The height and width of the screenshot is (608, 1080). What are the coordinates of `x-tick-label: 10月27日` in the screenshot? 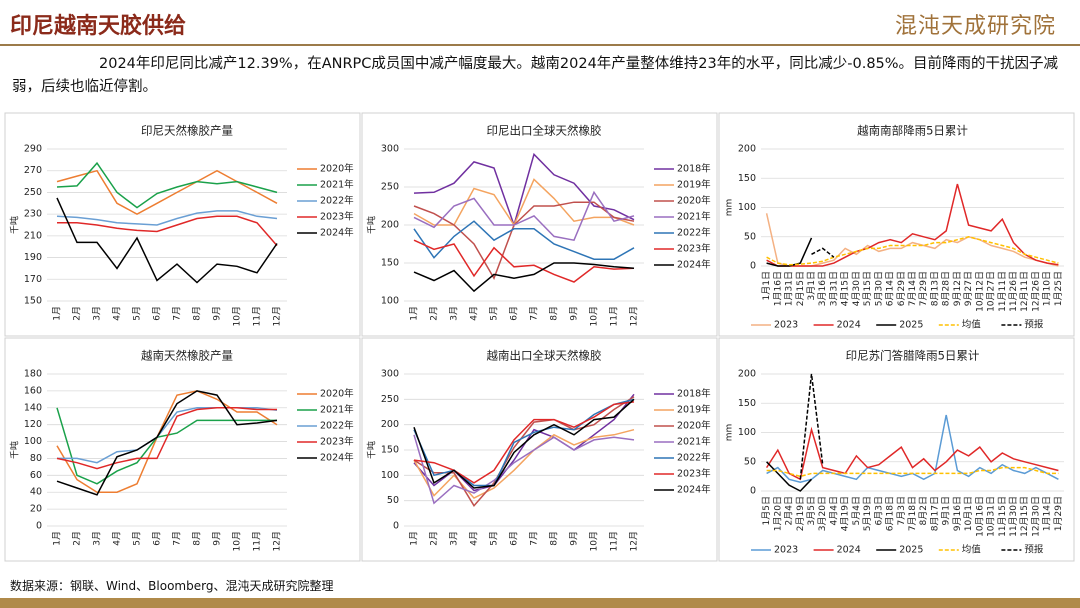 It's located at (991, 291).